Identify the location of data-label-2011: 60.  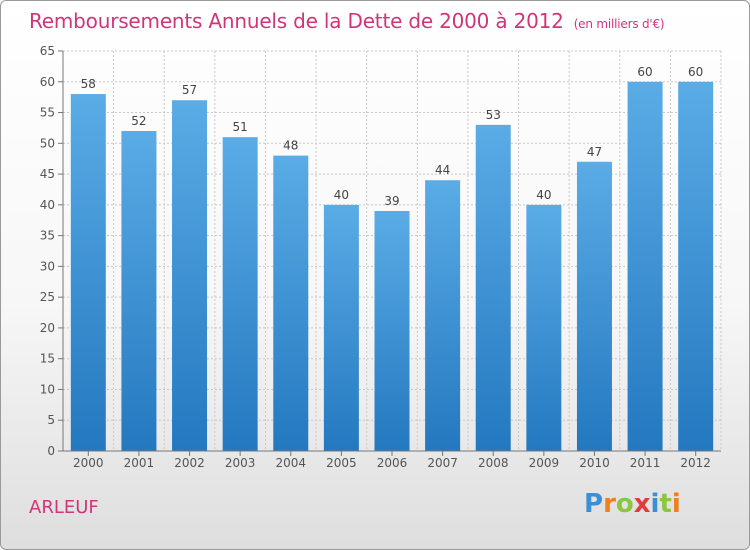
(644, 72).